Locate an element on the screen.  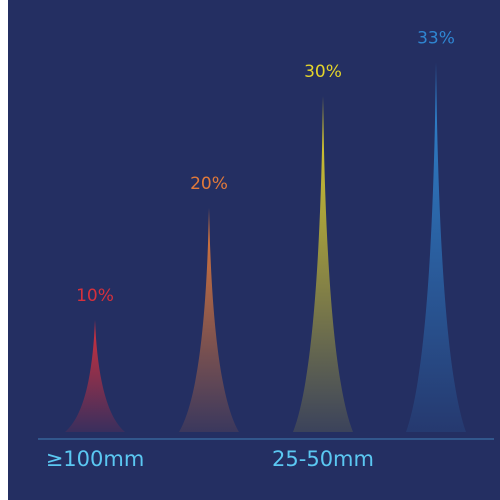
value-label-3: 33% is located at coordinates (436, 38).